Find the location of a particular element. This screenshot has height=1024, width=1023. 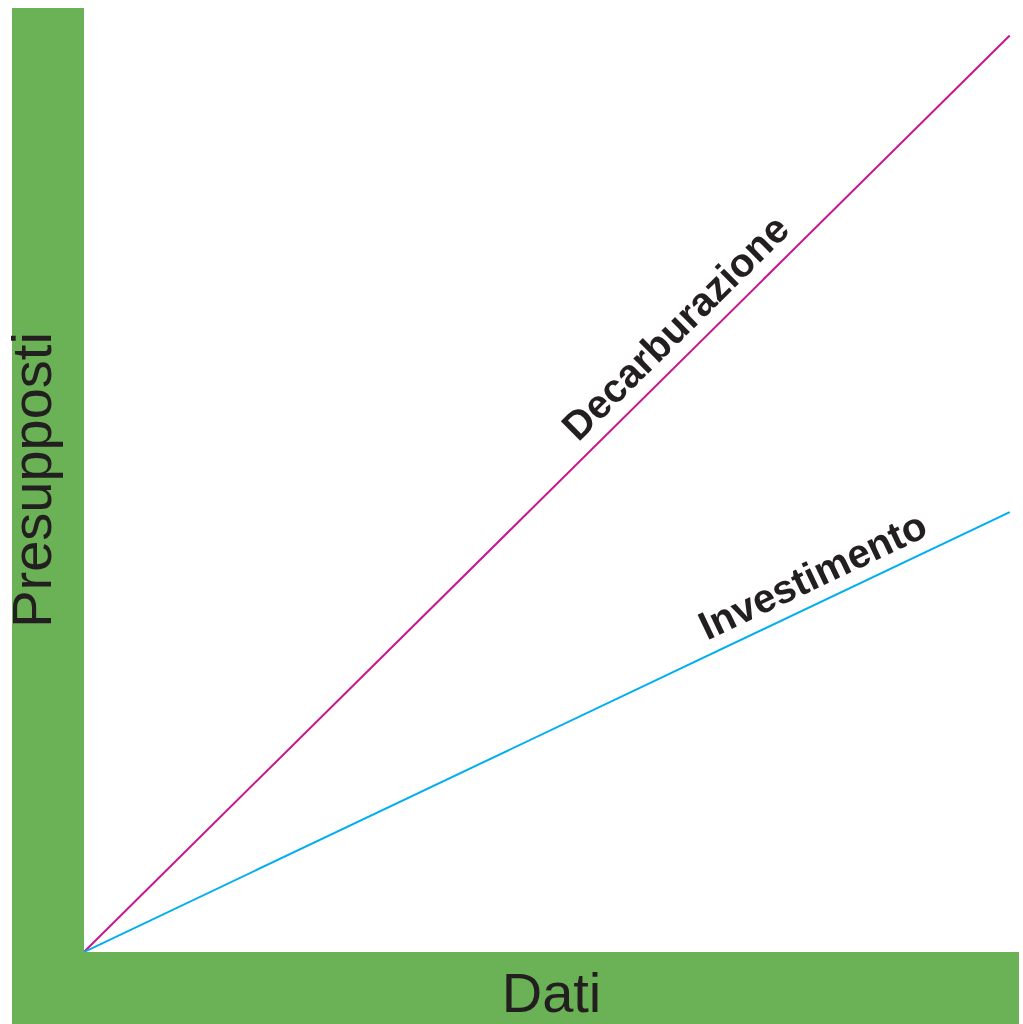

y-axis-title: Presupposti is located at coordinates (31, 480).